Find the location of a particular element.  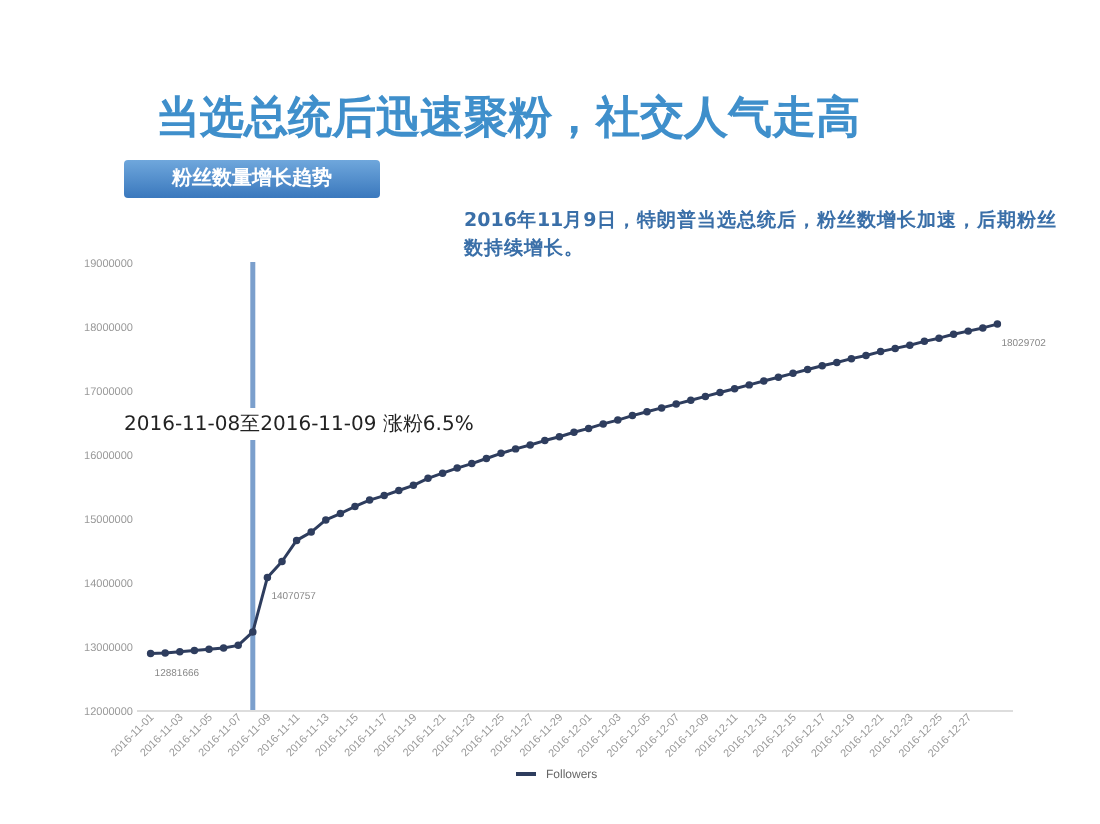

chart-subtitle: 粉丝数量增长趋势 is located at coordinates (252, 179).